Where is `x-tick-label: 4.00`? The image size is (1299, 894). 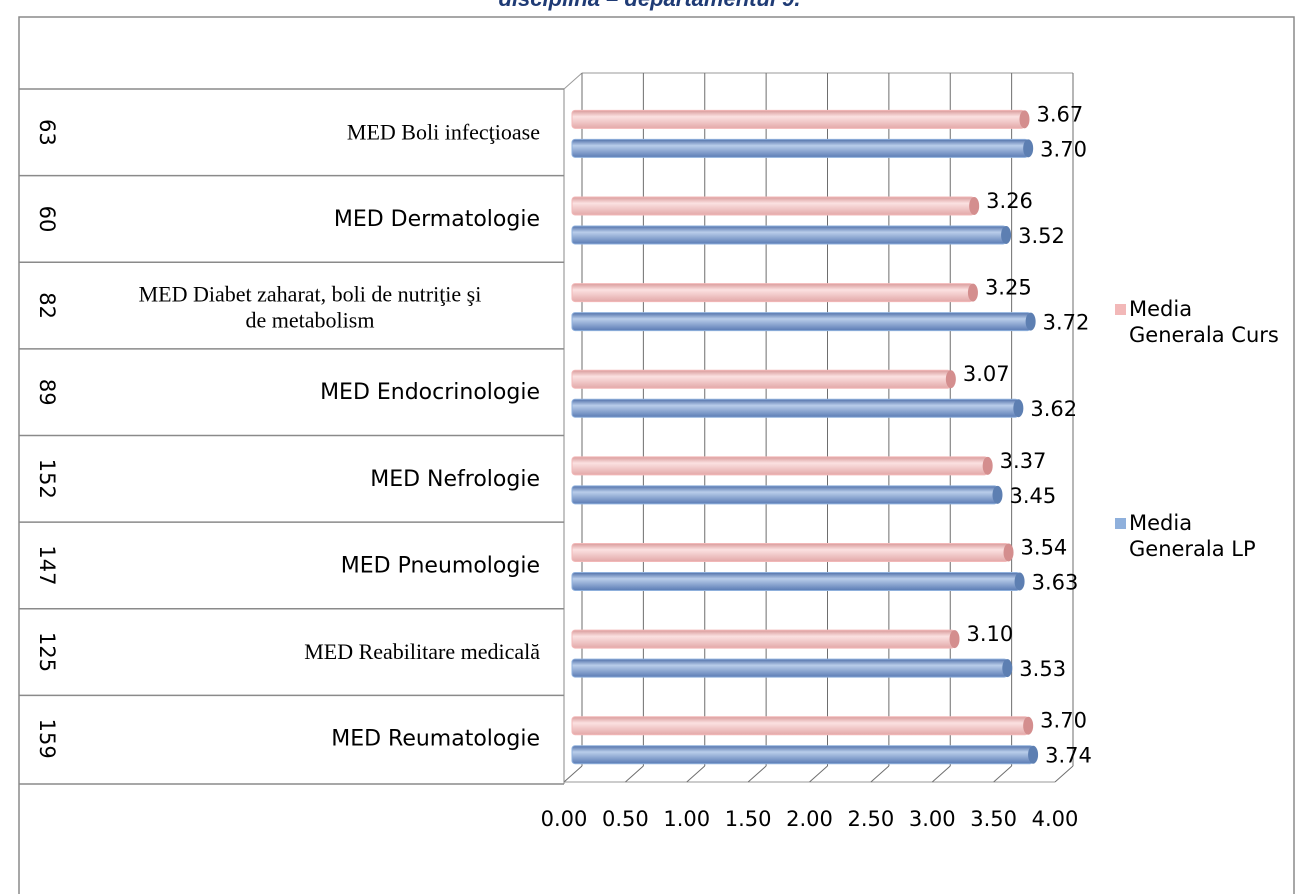
x-tick-label: 4.00 is located at coordinates (1055, 819).